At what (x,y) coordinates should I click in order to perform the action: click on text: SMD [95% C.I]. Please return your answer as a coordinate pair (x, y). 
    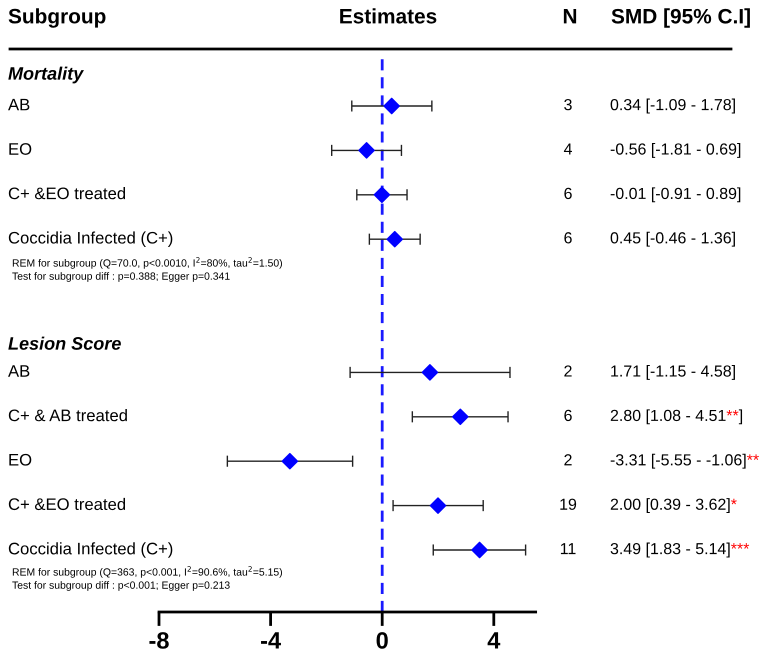
    Looking at the image, I should click on (681, 18).